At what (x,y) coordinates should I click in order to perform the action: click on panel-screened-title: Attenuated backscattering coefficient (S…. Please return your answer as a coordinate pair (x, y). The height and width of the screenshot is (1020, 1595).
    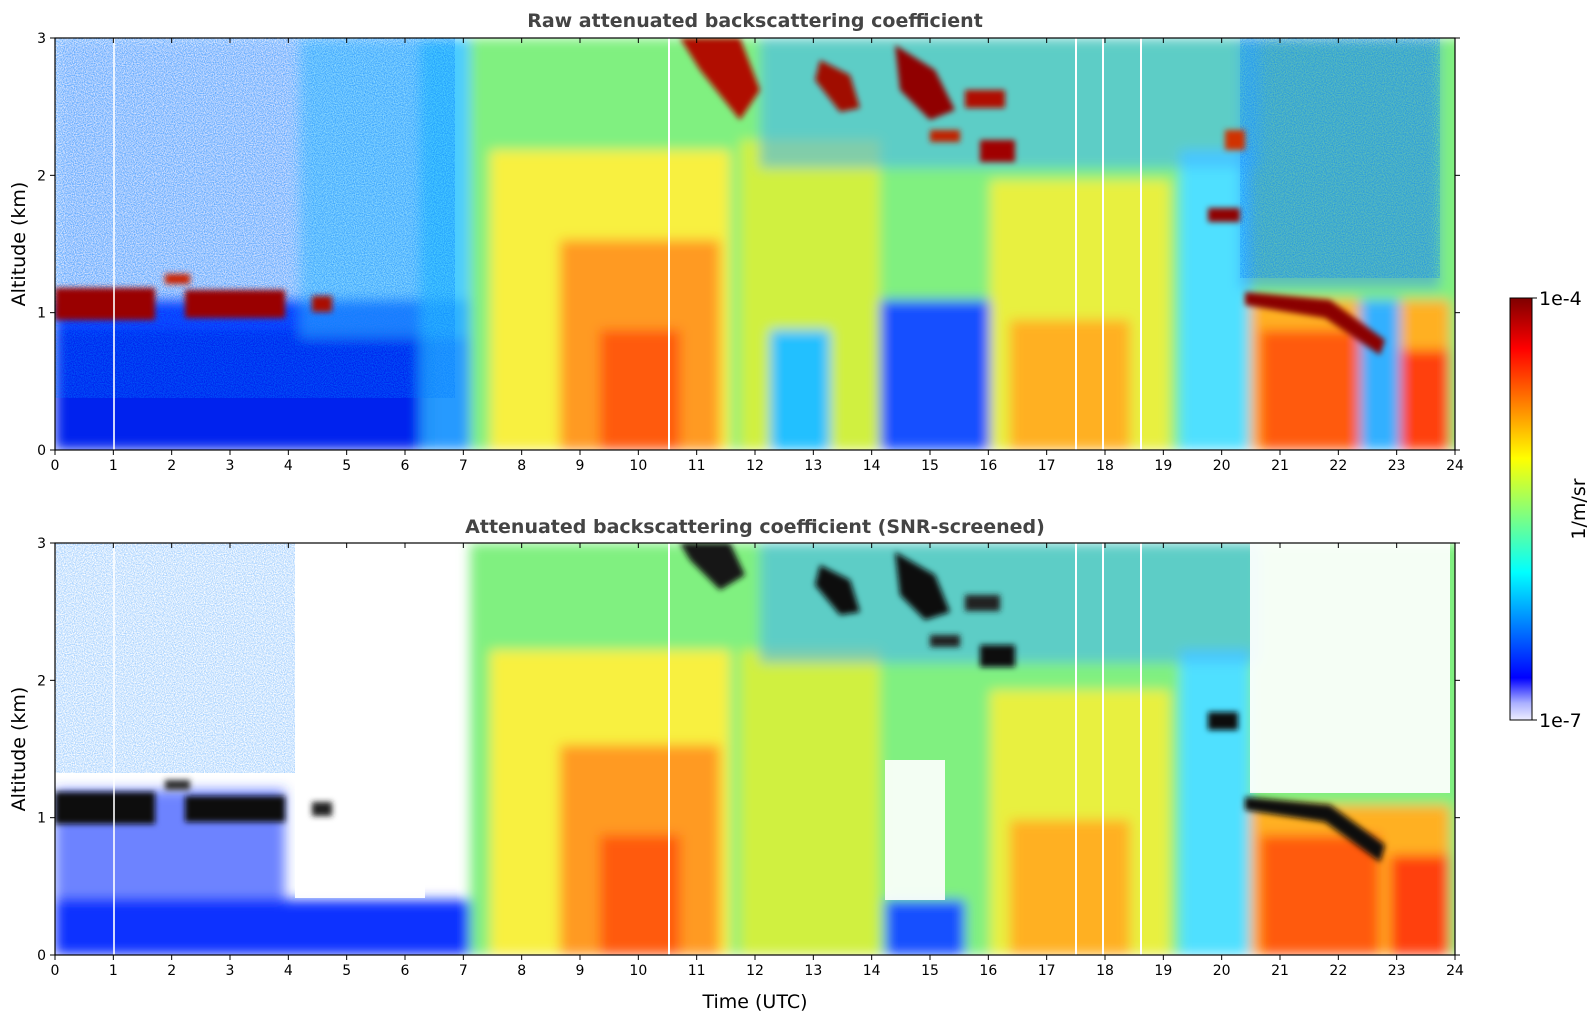
    Looking at the image, I should click on (755, 527).